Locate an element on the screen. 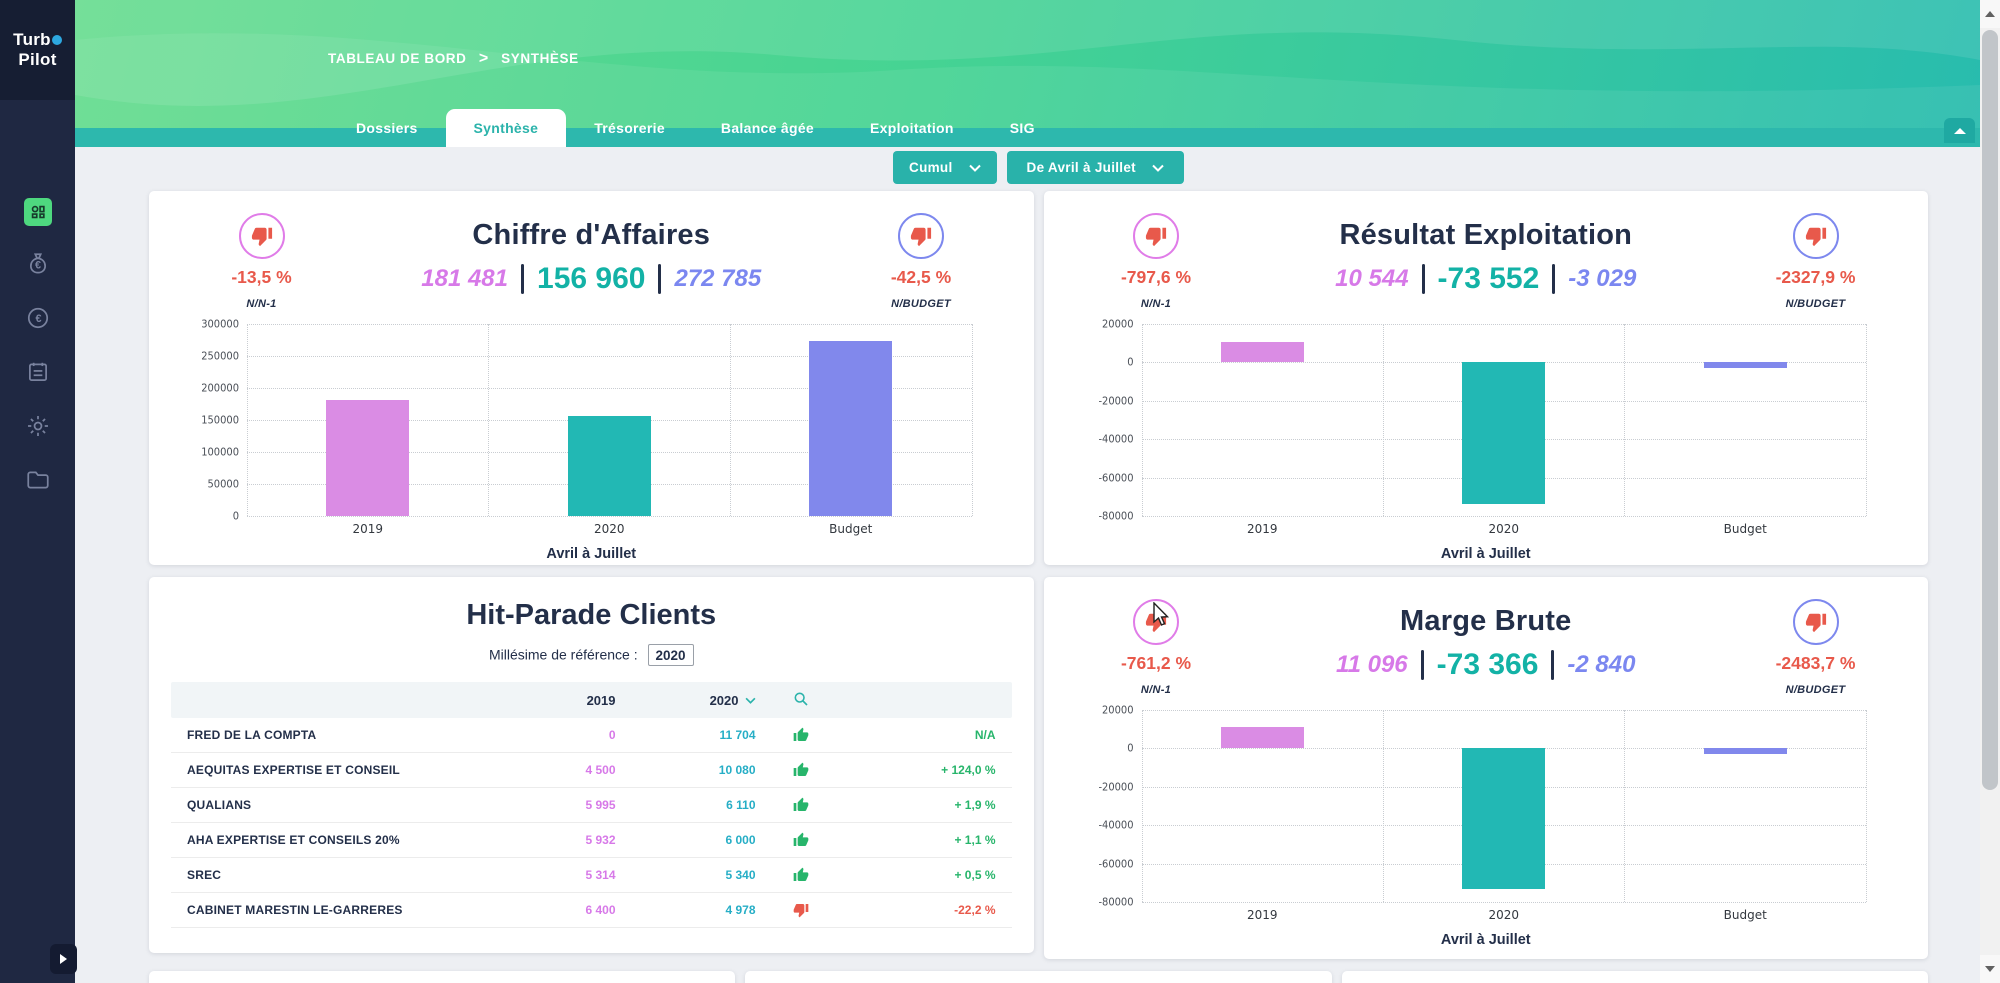 The height and width of the screenshot is (983, 2000). kpi-value: -2327,9 % is located at coordinates (1815, 277).